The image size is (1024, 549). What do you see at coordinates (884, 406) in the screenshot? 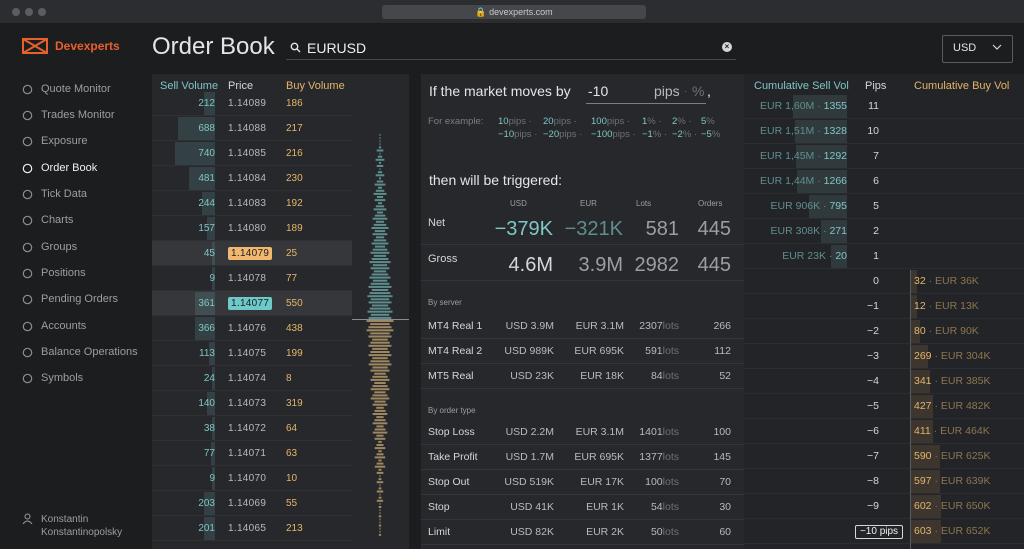
I see `cumulative-row: −5 427 · EUR 482K` at bounding box center [884, 406].